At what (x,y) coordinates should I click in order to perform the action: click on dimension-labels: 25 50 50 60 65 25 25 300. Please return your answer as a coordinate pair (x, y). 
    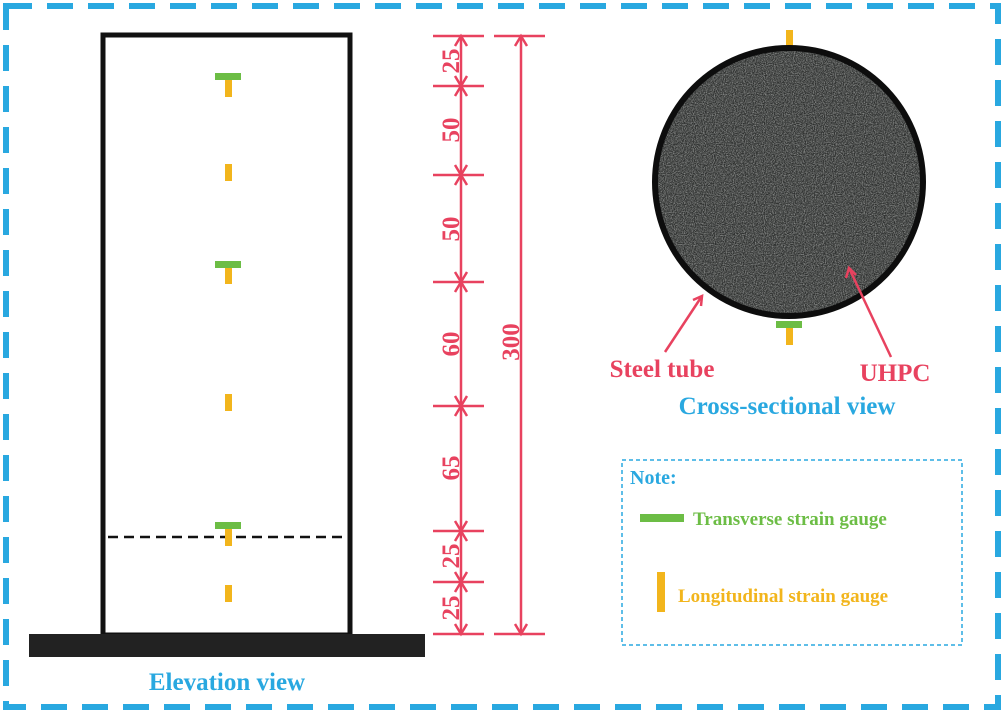
    Looking at the image, I should click on (481, 335).